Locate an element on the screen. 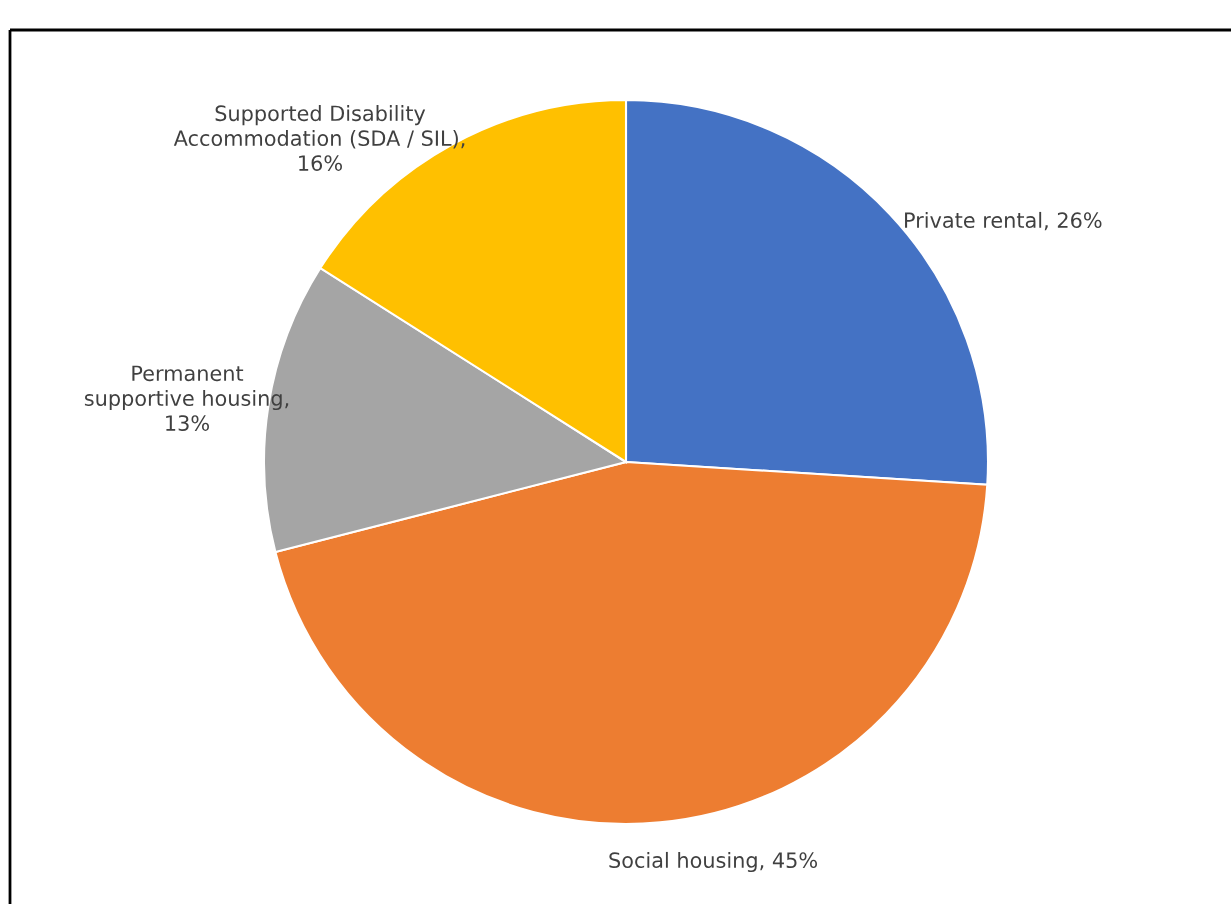 This screenshot has width=1231, height=904. slice-label: Social housing, 45% is located at coordinates (713, 862).